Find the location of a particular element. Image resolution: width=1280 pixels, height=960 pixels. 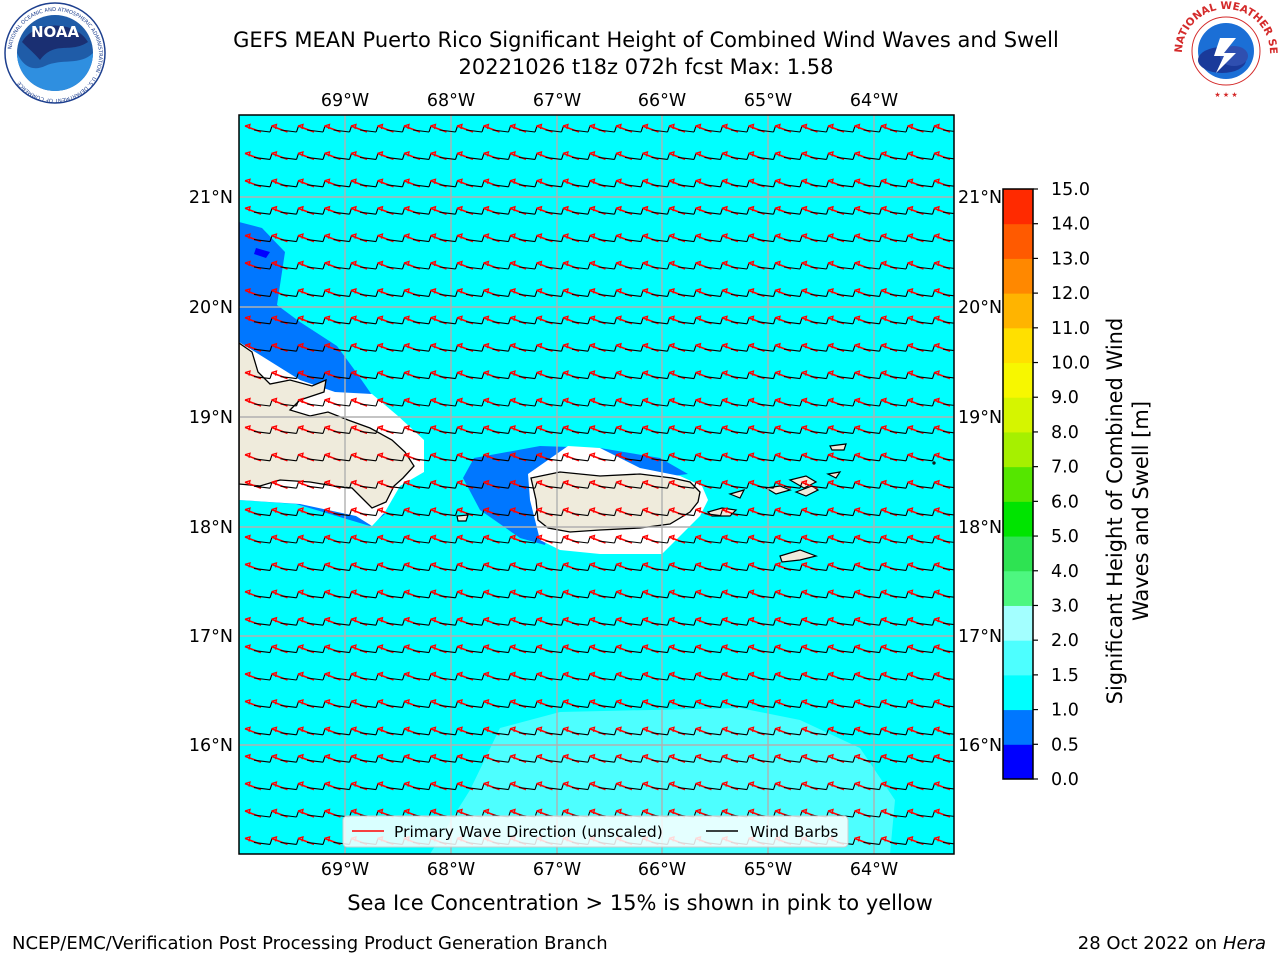

lat-tick-labels-right: 21°N20°N19°N18°N17°N16°N is located at coordinates (980, 472).